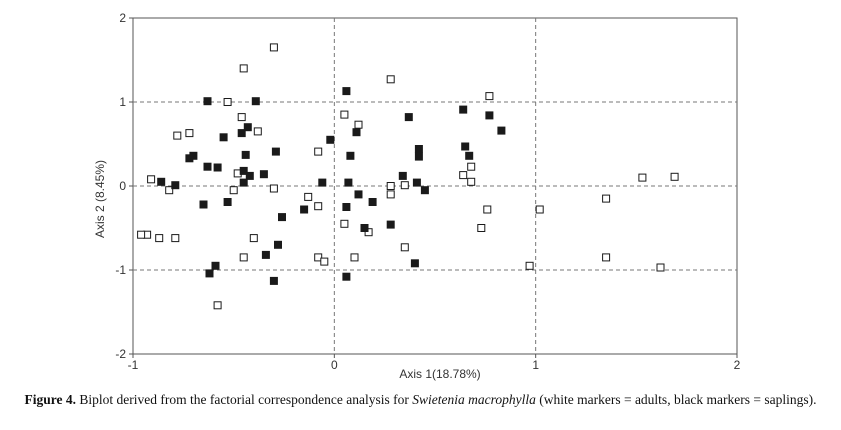 The width and height of the screenshot is (841, 430). What do you see at coordinates (737, 365) in the screenshot?
I see `x-tick-label: 2` at bounding box center [737, 365].